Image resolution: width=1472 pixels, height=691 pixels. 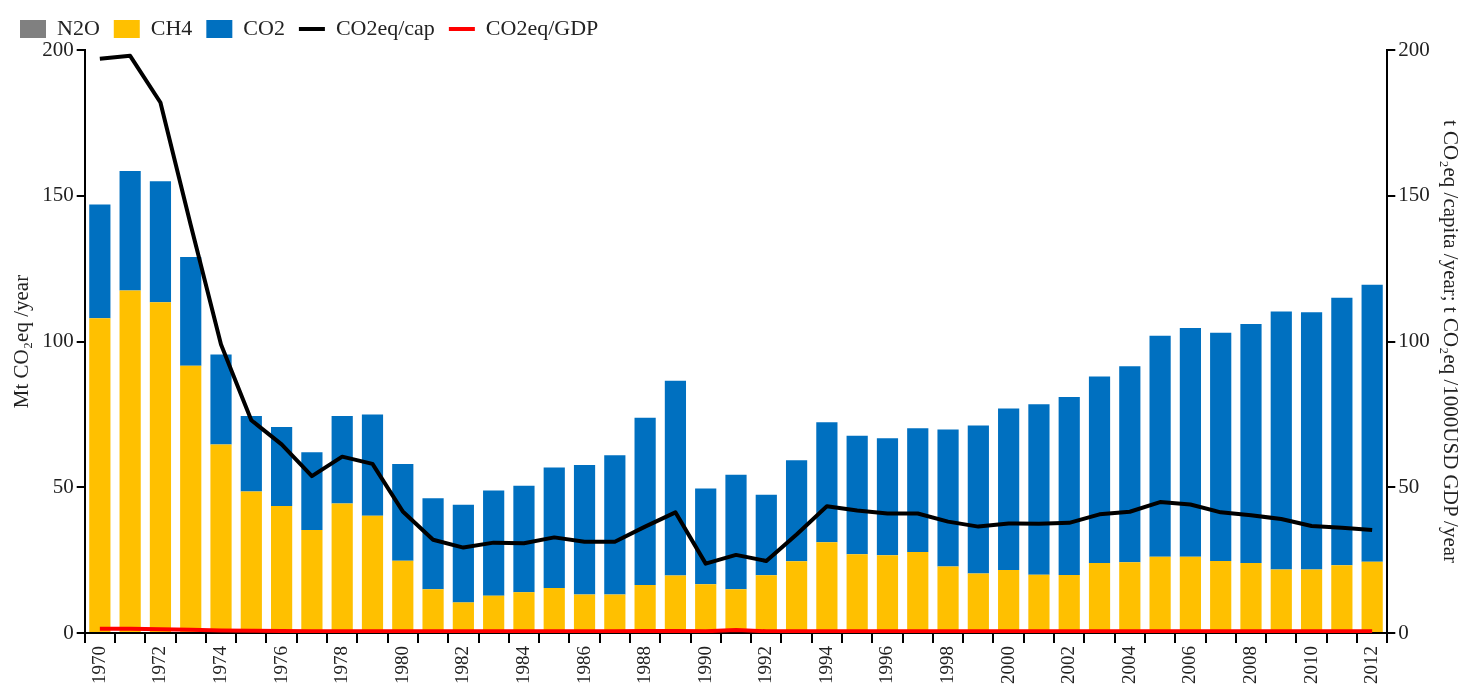 What do you see at coordinates (1414, 48) in the screenshot?
I see `y2-tick-label: 200` at bounding box center [1414, 48].